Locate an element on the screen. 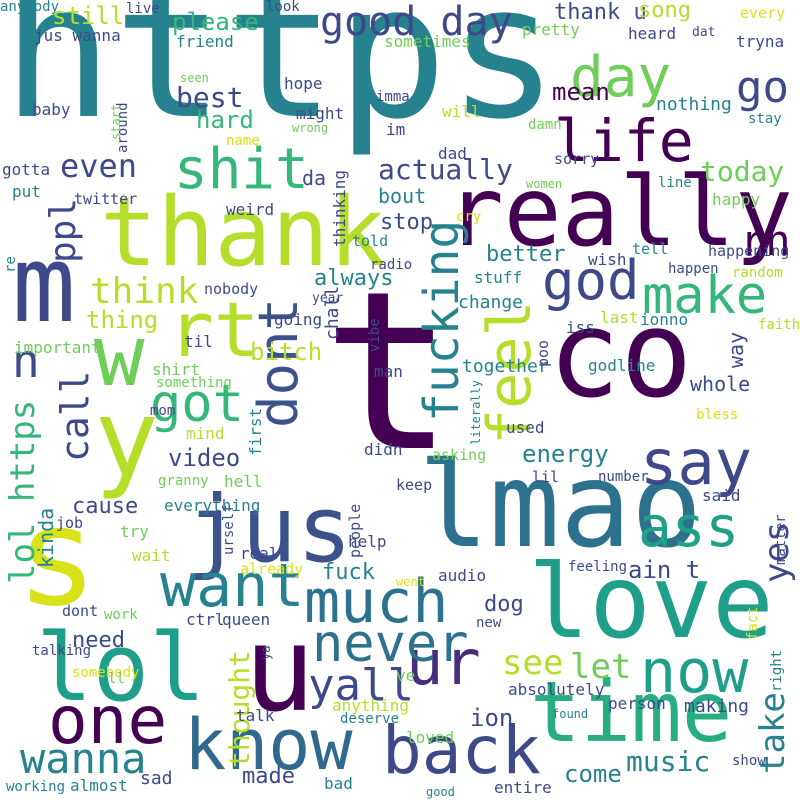  word-https: https is located at coordinates (280, 80).